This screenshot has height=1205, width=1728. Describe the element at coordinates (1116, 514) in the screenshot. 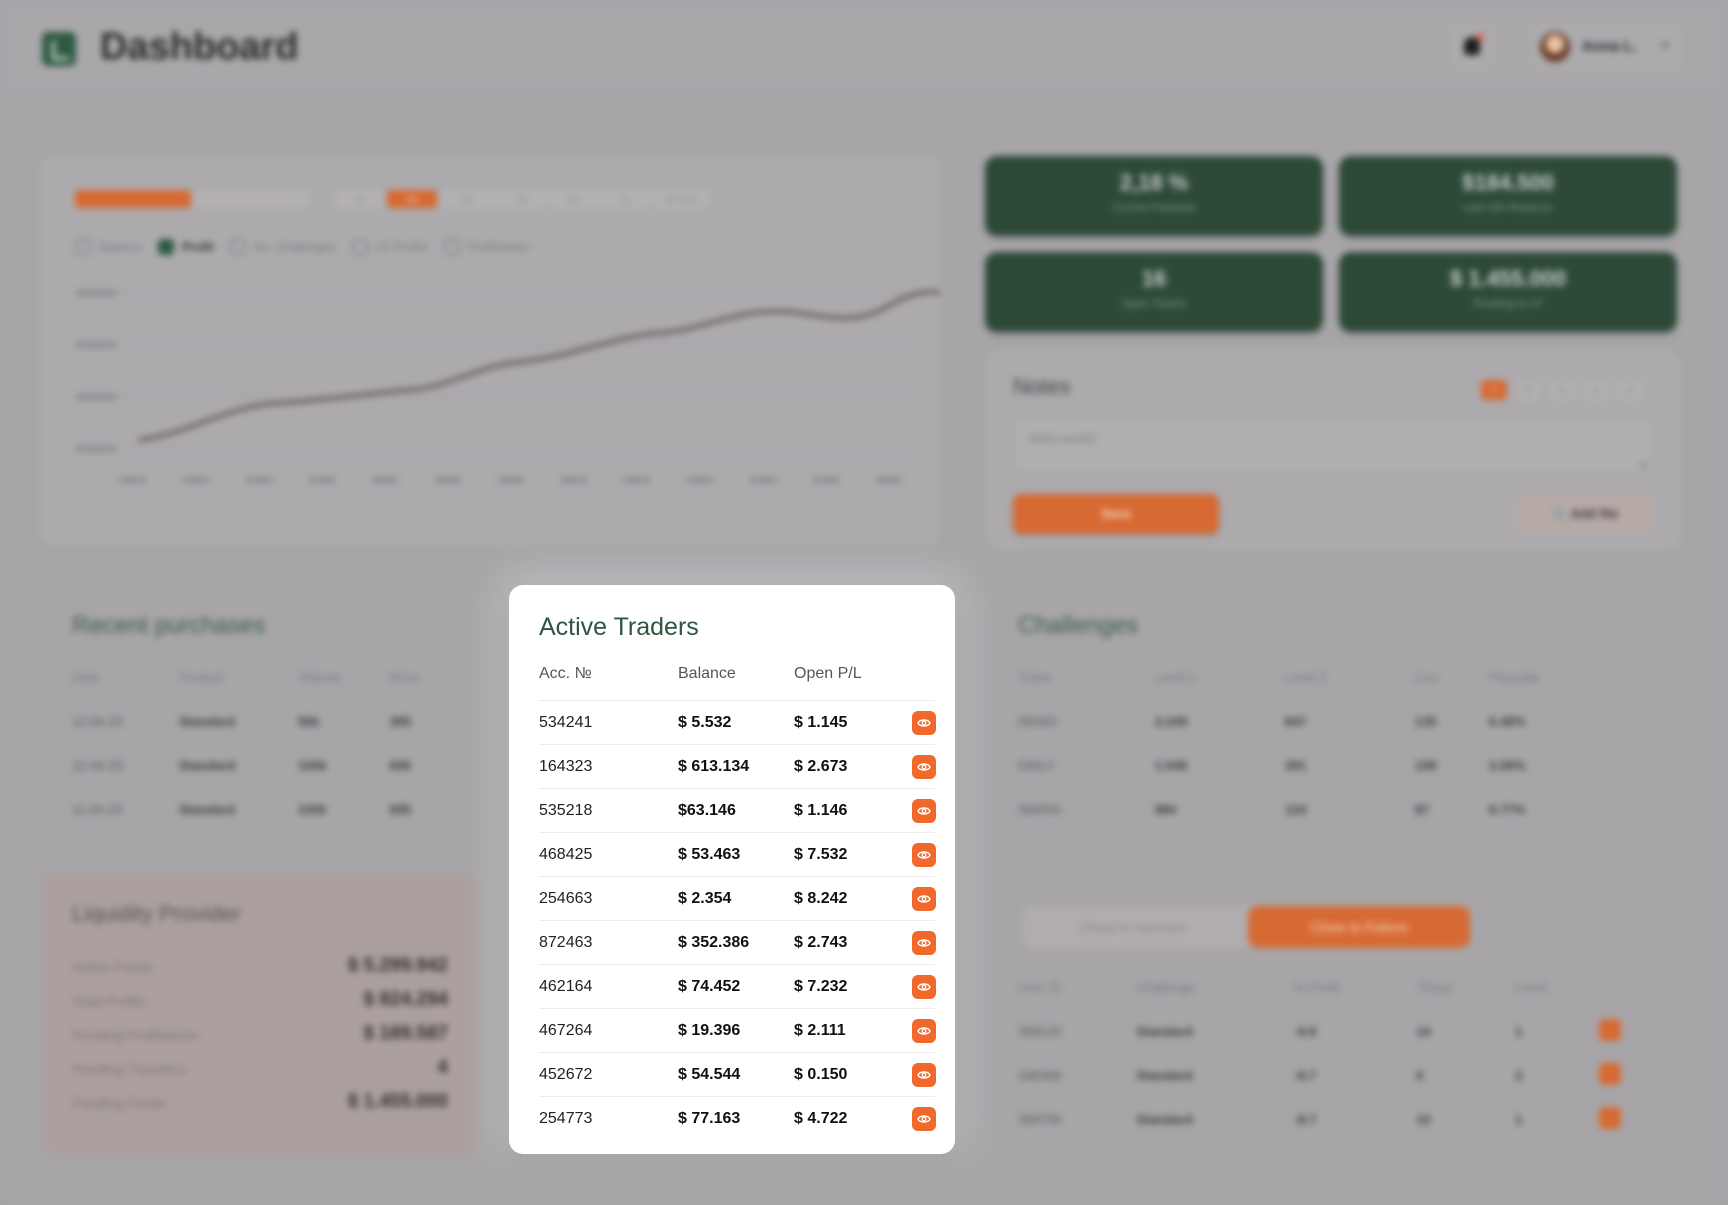

I see `save-button: Save` at that location.